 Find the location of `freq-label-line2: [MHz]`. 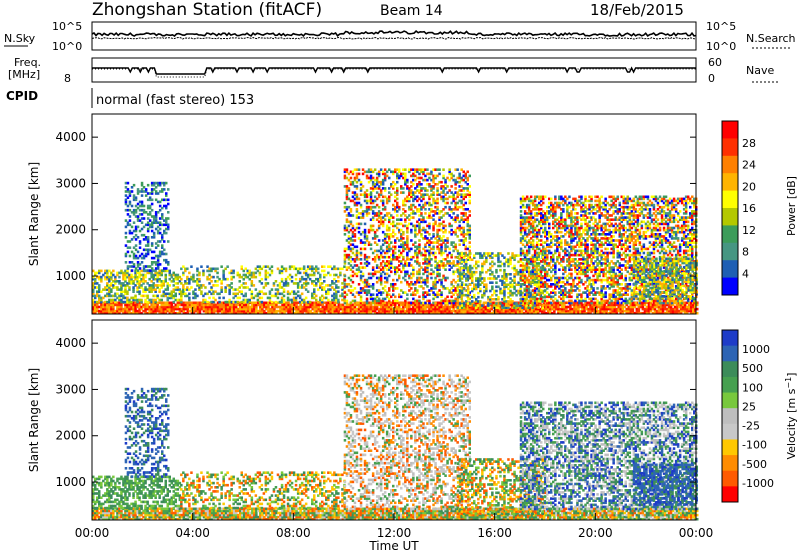

freq-label-line2: [MHz] is located at coordinates (24, 74).